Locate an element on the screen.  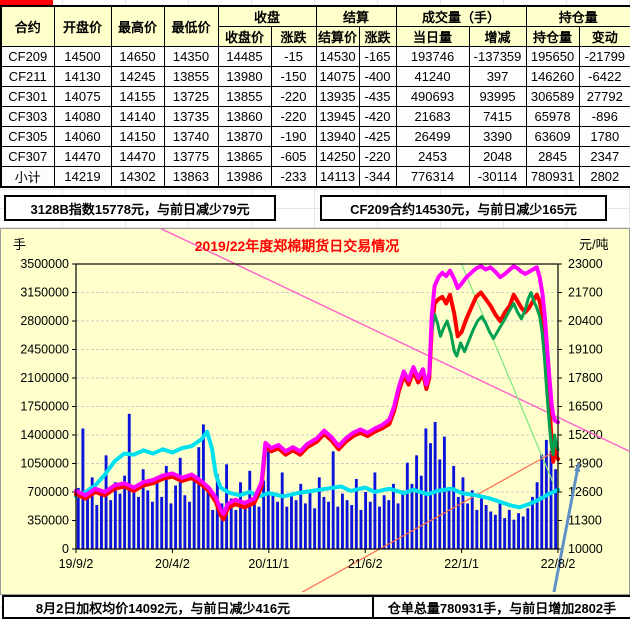
table-cell: 490693 is located at coordinates (432, 96).